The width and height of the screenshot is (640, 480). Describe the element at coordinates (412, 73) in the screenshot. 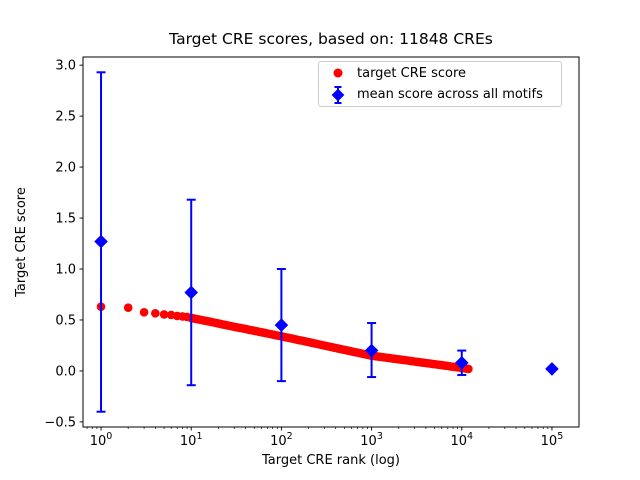

I see `legend-label: target CRE score` at that location.